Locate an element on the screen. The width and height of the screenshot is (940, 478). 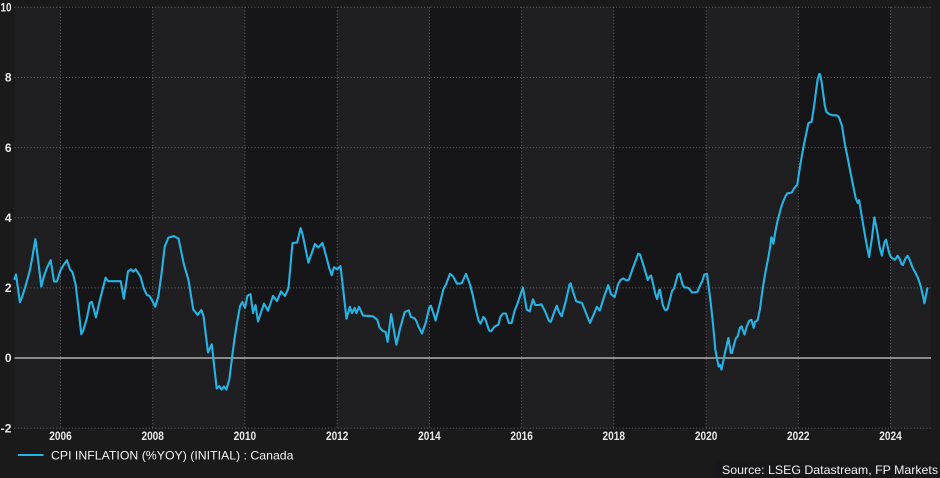
svg-text: 2010 is located at coordinates (245, 436).